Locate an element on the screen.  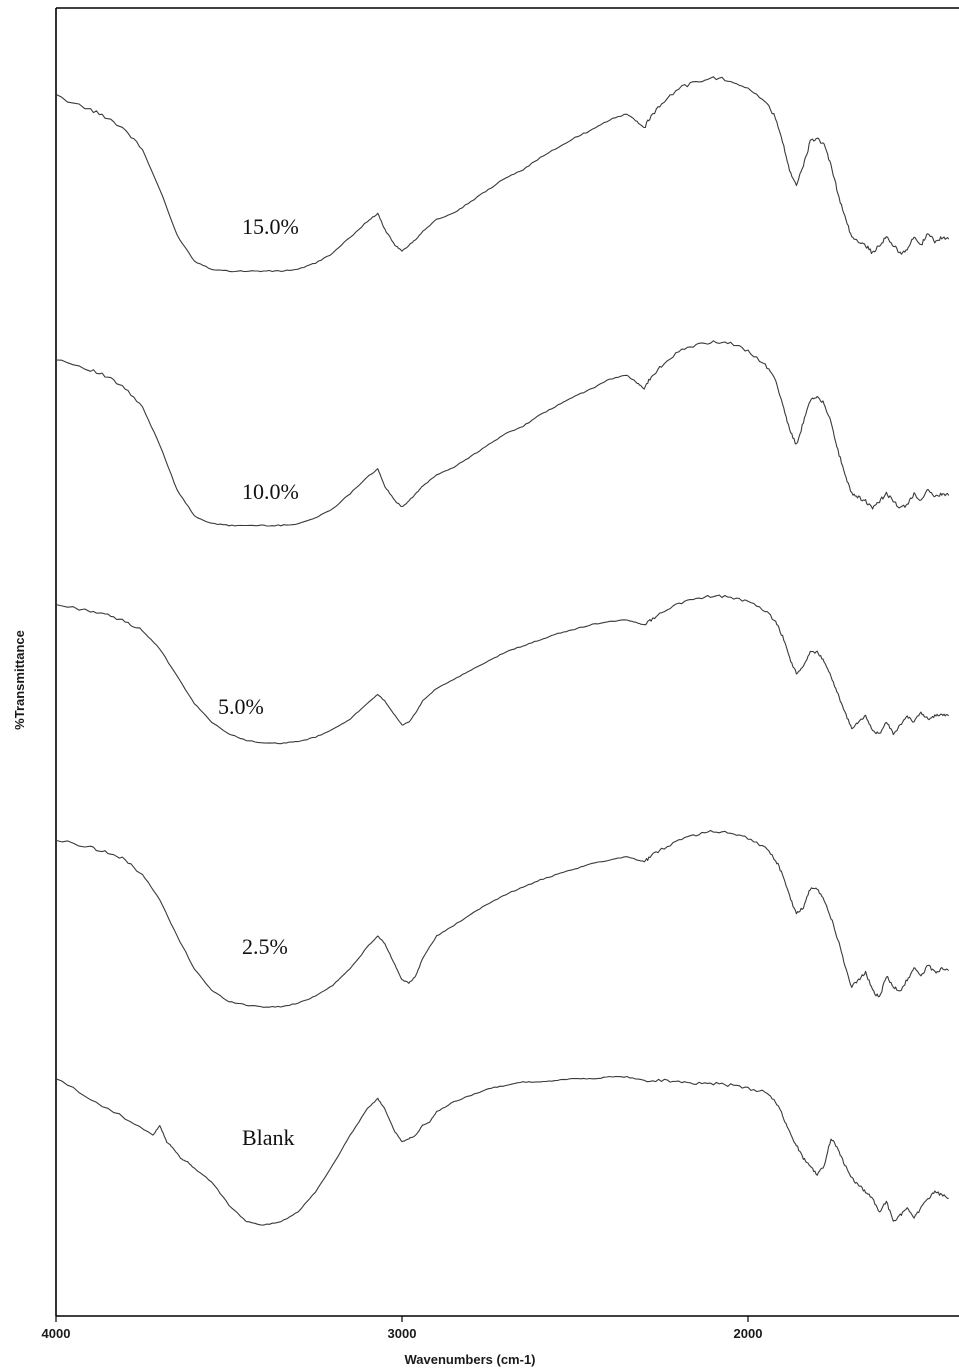
x-tick-label: 2000 is located at coordinates (748, 1333).